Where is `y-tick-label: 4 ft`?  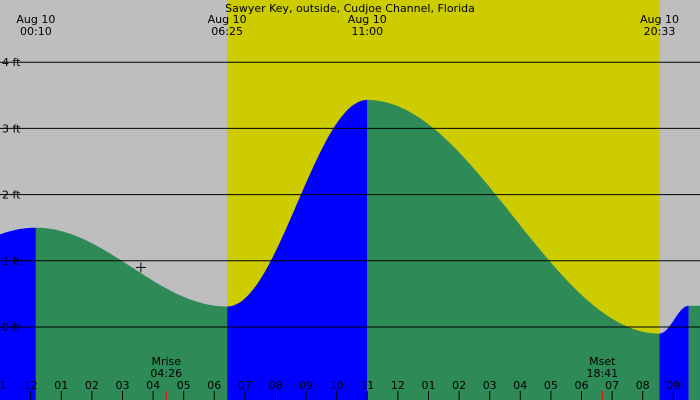
y-tick-label: 4 ft is located at coordinates (11, 62).